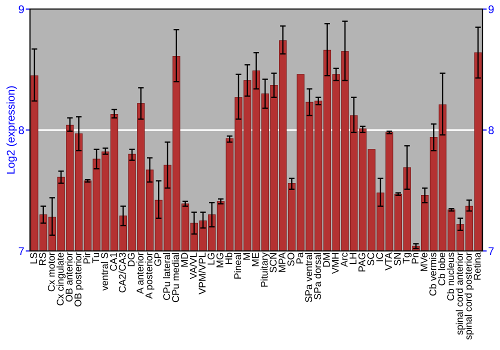 This screenshot has width=500, height=350. What do you see at coordinates (122, 272) in the screenshot?
I see `x-tick-label: CA2/CA3` at bounding box center [122, 272].